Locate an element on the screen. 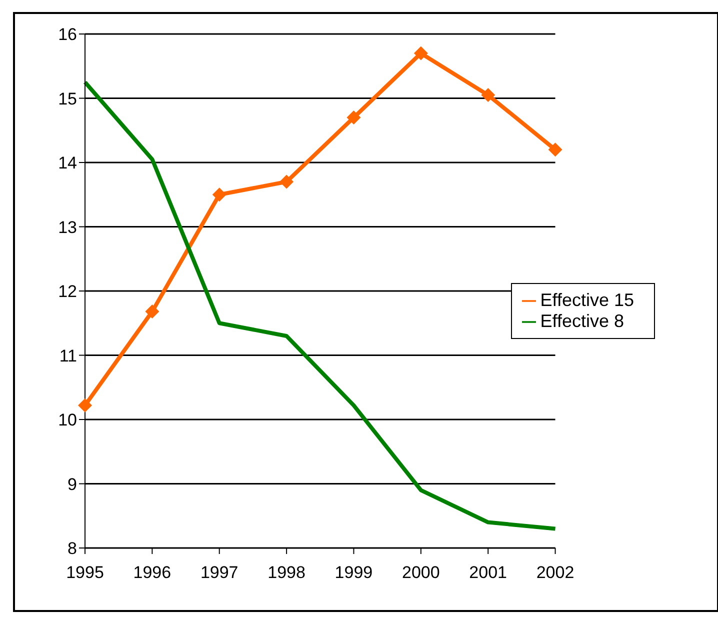 This screenshot has width=718, height=620. x-tick-label: 1997 is located at coordinates (219, 572).